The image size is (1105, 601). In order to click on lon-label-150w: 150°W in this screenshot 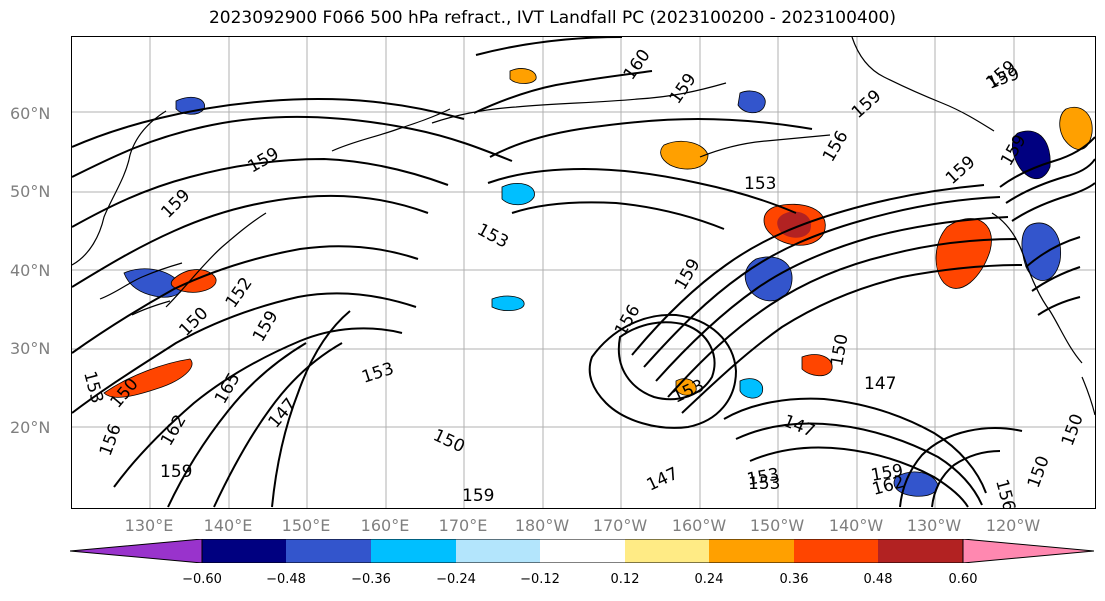, I will do `click(777, 525)`.